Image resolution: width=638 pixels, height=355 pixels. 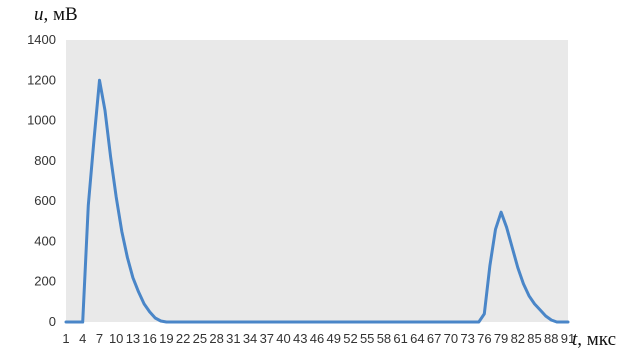 What do you see at coordinates (41, 180) in the screenshot?
I see `y-axis-ticks: 0 200 400 600 800 1000 1200 1400` at bounding box center [41, 180].